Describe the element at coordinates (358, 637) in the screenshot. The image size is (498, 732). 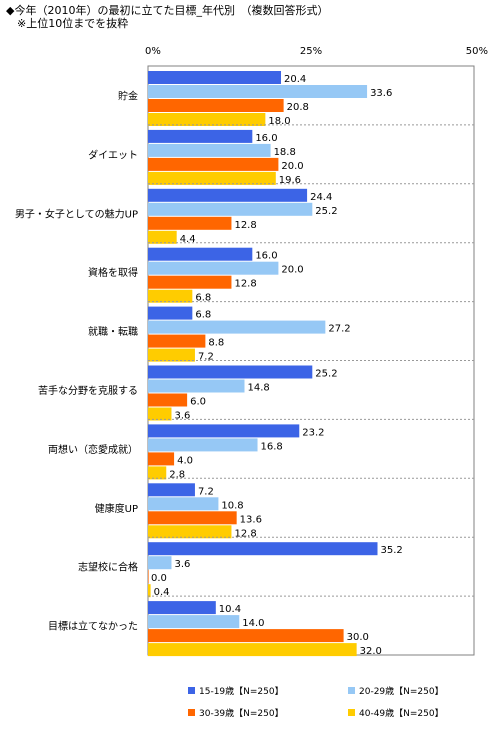
I see `data-label: 30.0` at that location.